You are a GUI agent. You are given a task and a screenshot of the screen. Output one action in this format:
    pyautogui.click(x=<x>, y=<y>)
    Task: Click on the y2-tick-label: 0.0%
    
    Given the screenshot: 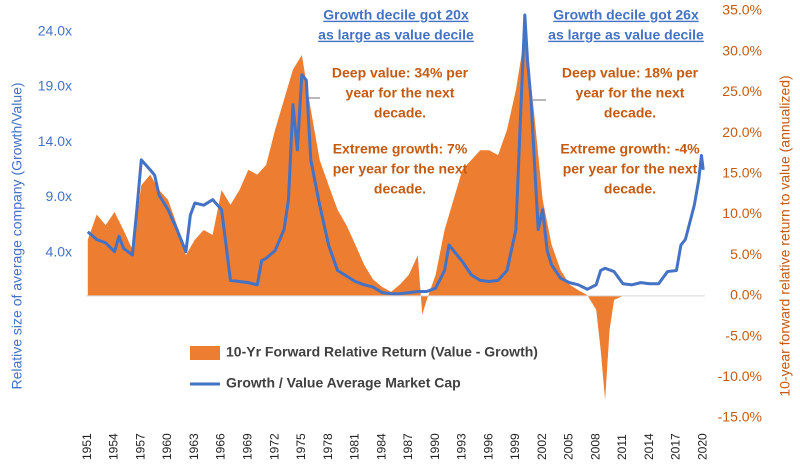 What is the action you would take?
    pyautogui.click(x=746, y=295)
    